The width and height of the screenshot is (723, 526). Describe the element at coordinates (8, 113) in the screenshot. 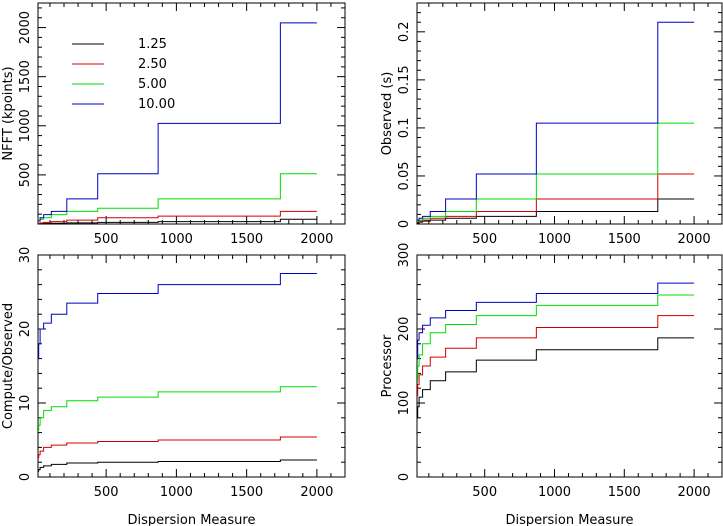

I see `y-axis-label: NFFT (kpoints)` at that location.